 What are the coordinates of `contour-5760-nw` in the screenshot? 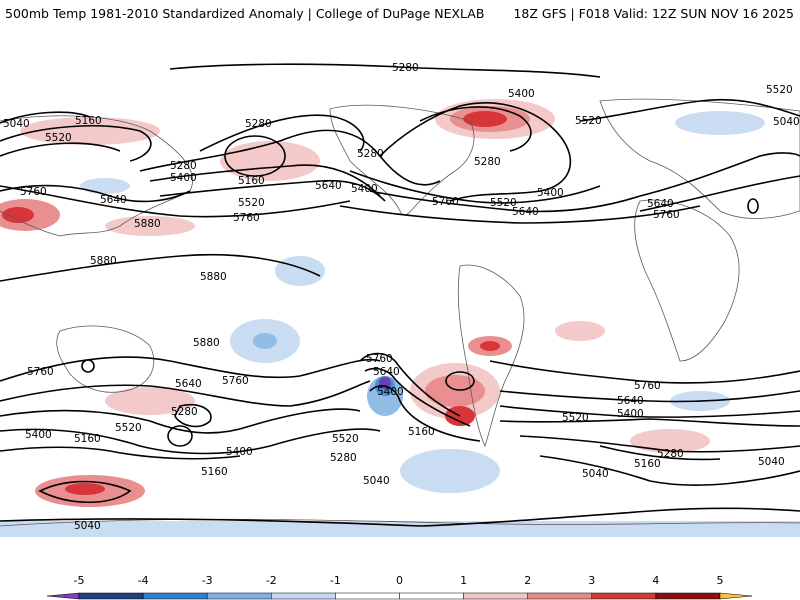 It's located at (175, 201).